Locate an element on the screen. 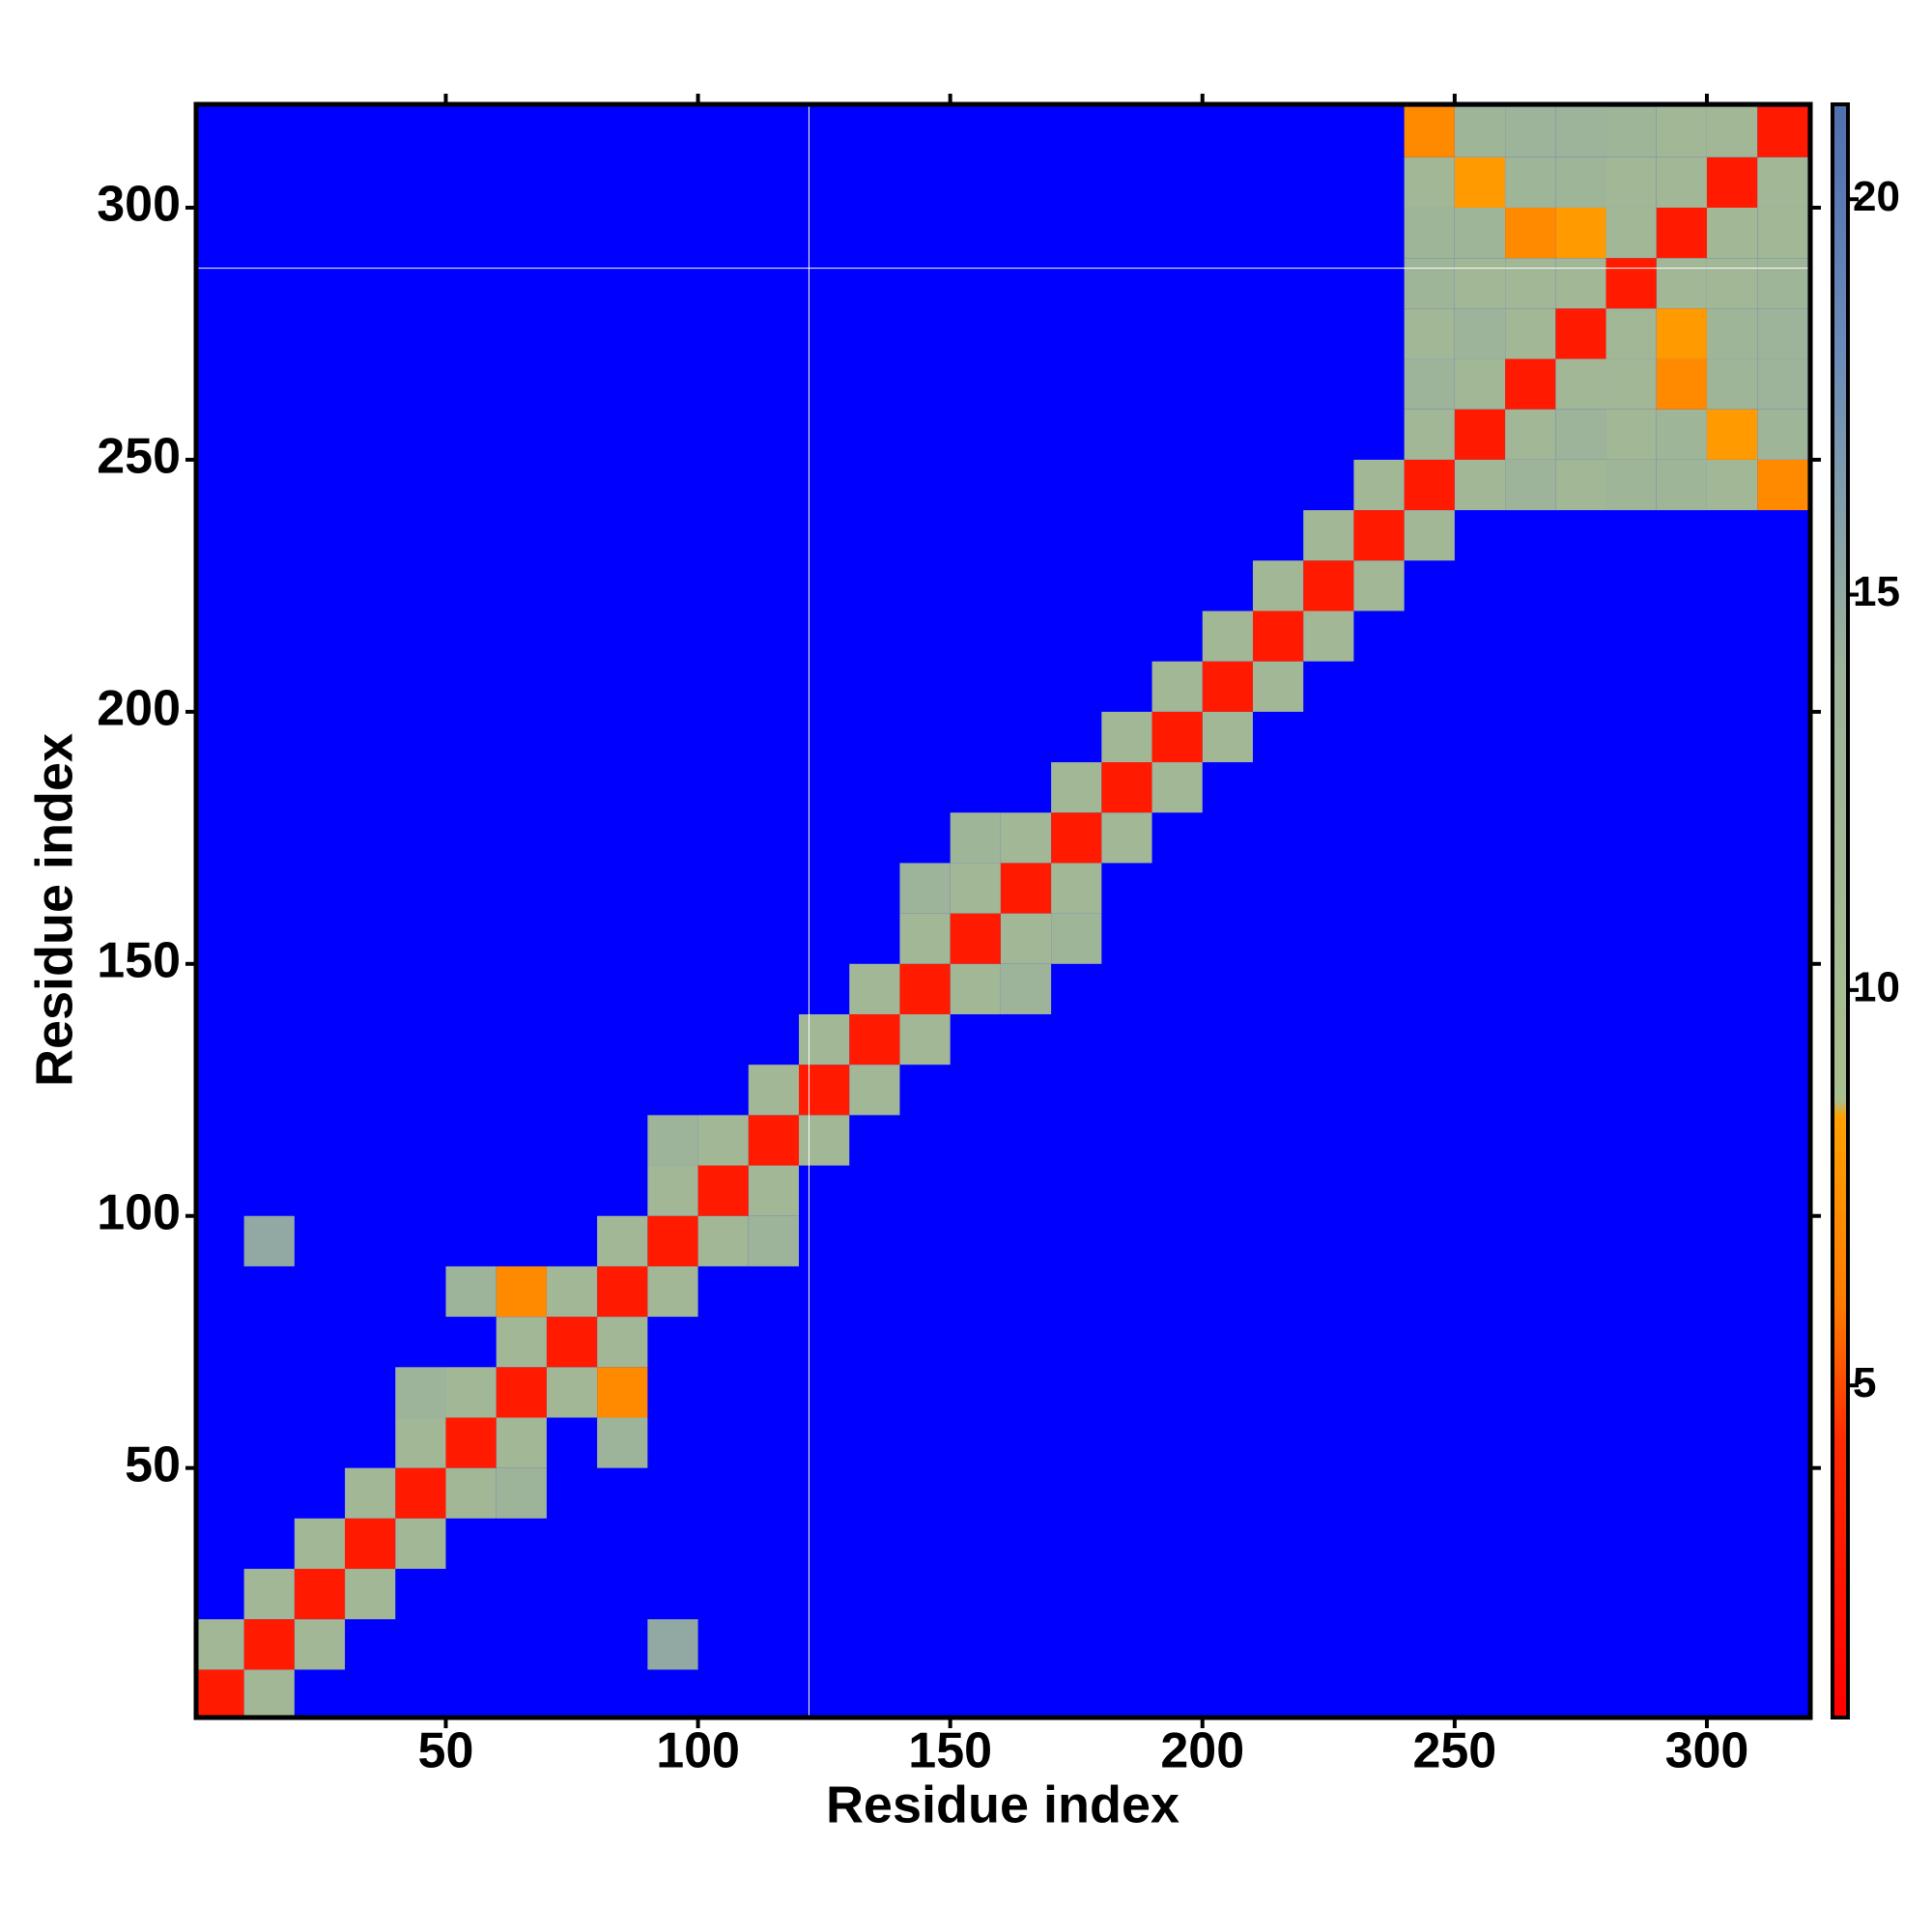 This screenshot has height=1932, width=1932. y-tick-label: 250 is located at coordinates (139, 457).